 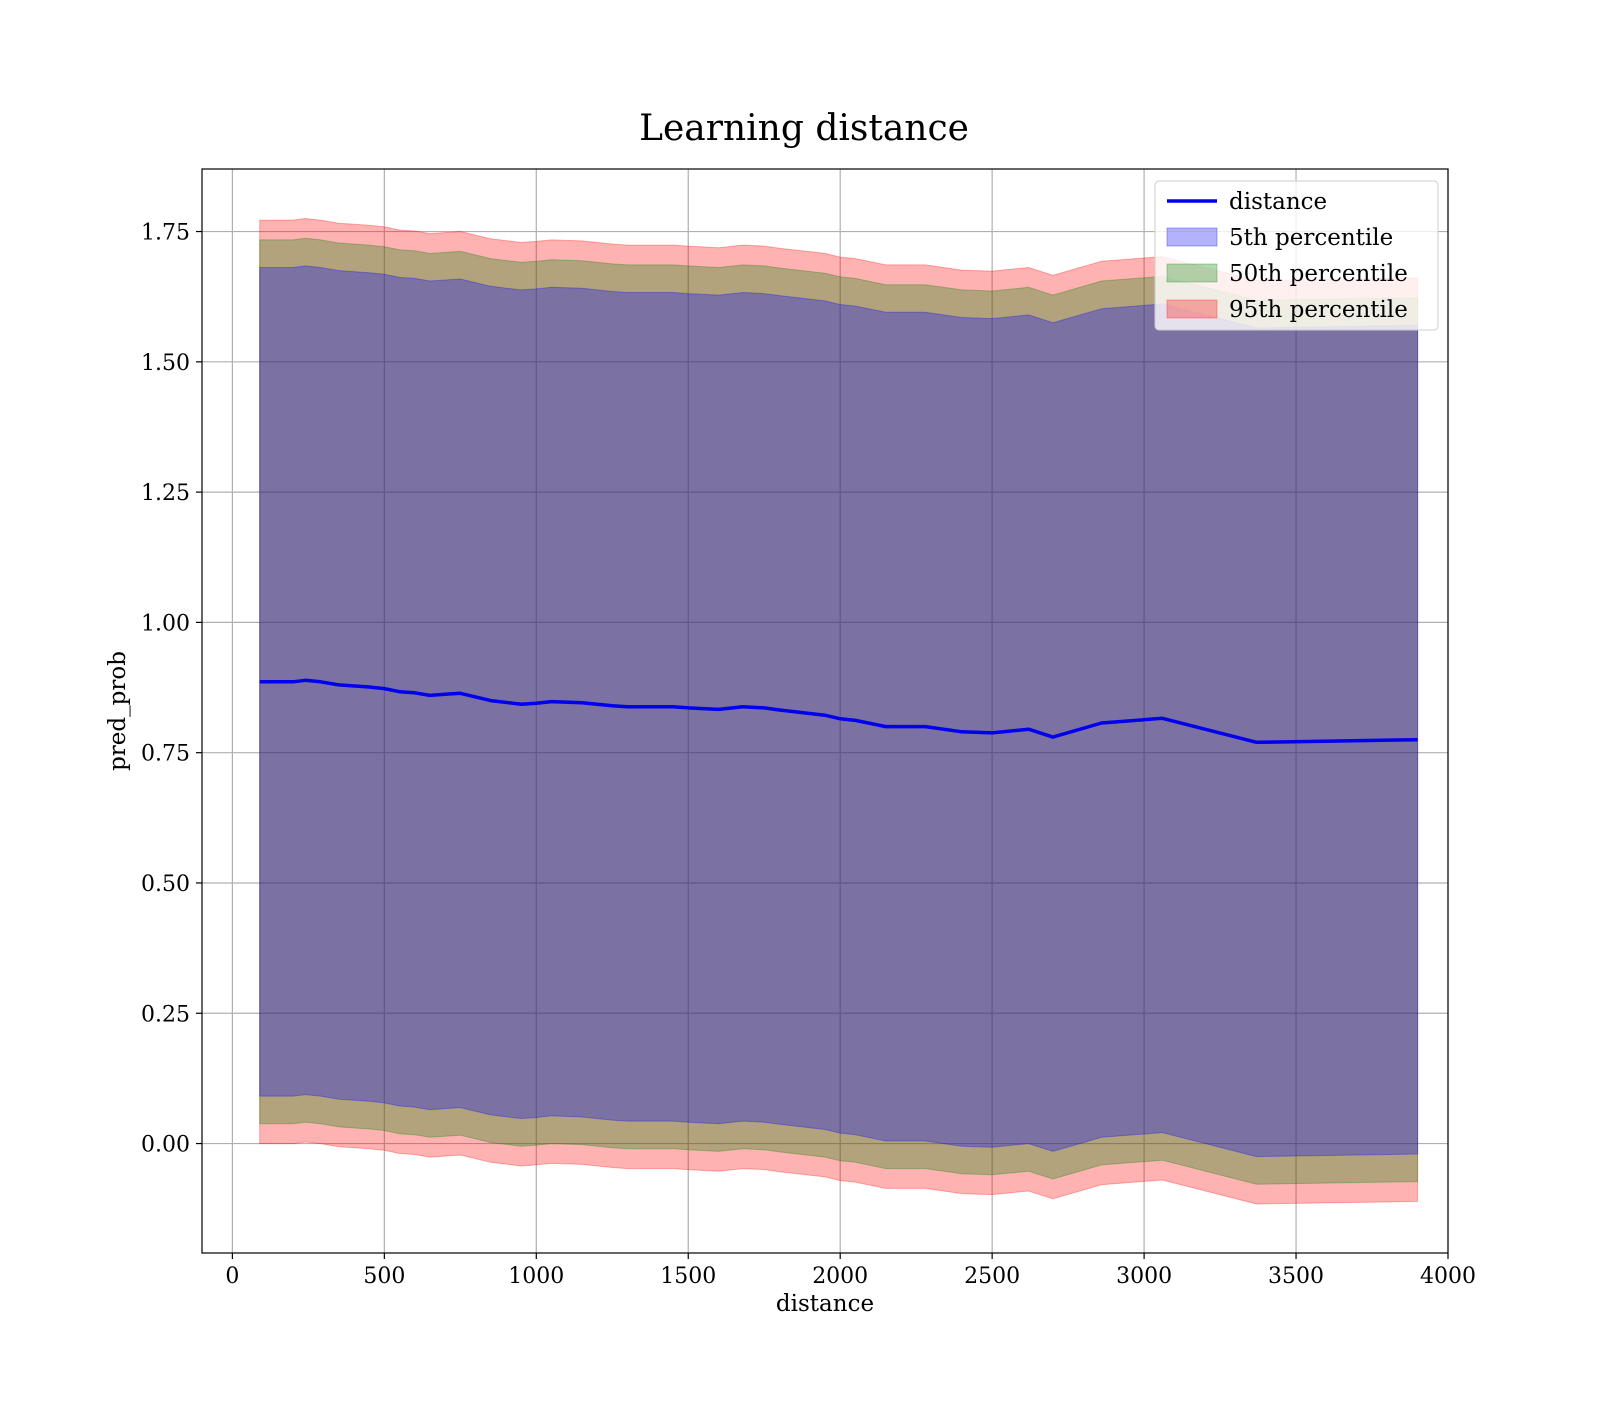 What do you see at coordinates (1192, 237) in the screenshot?
I see `legend-swatch-5th-percentile` at bounding box center [1192, 237].